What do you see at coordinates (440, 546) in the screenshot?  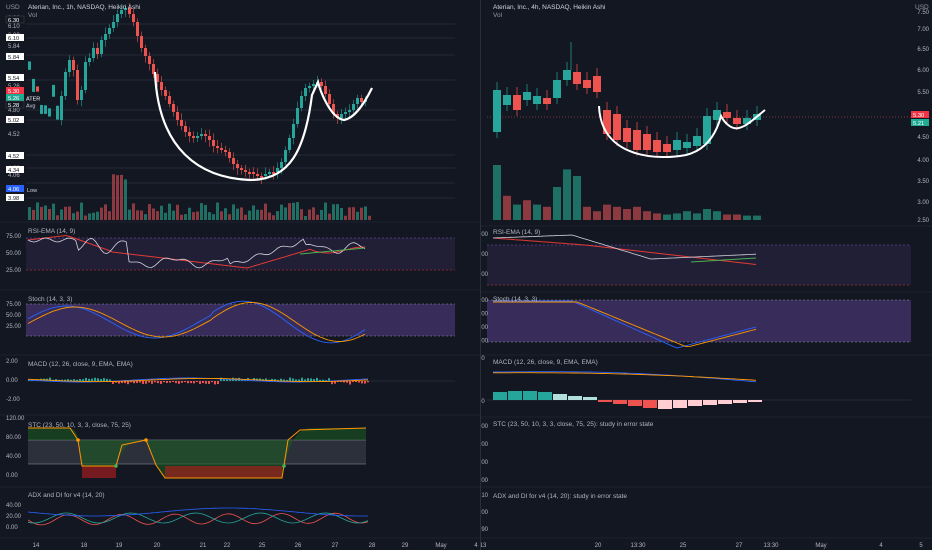 I see `left-x-axis-label: May` at bounding box center [440, 546].